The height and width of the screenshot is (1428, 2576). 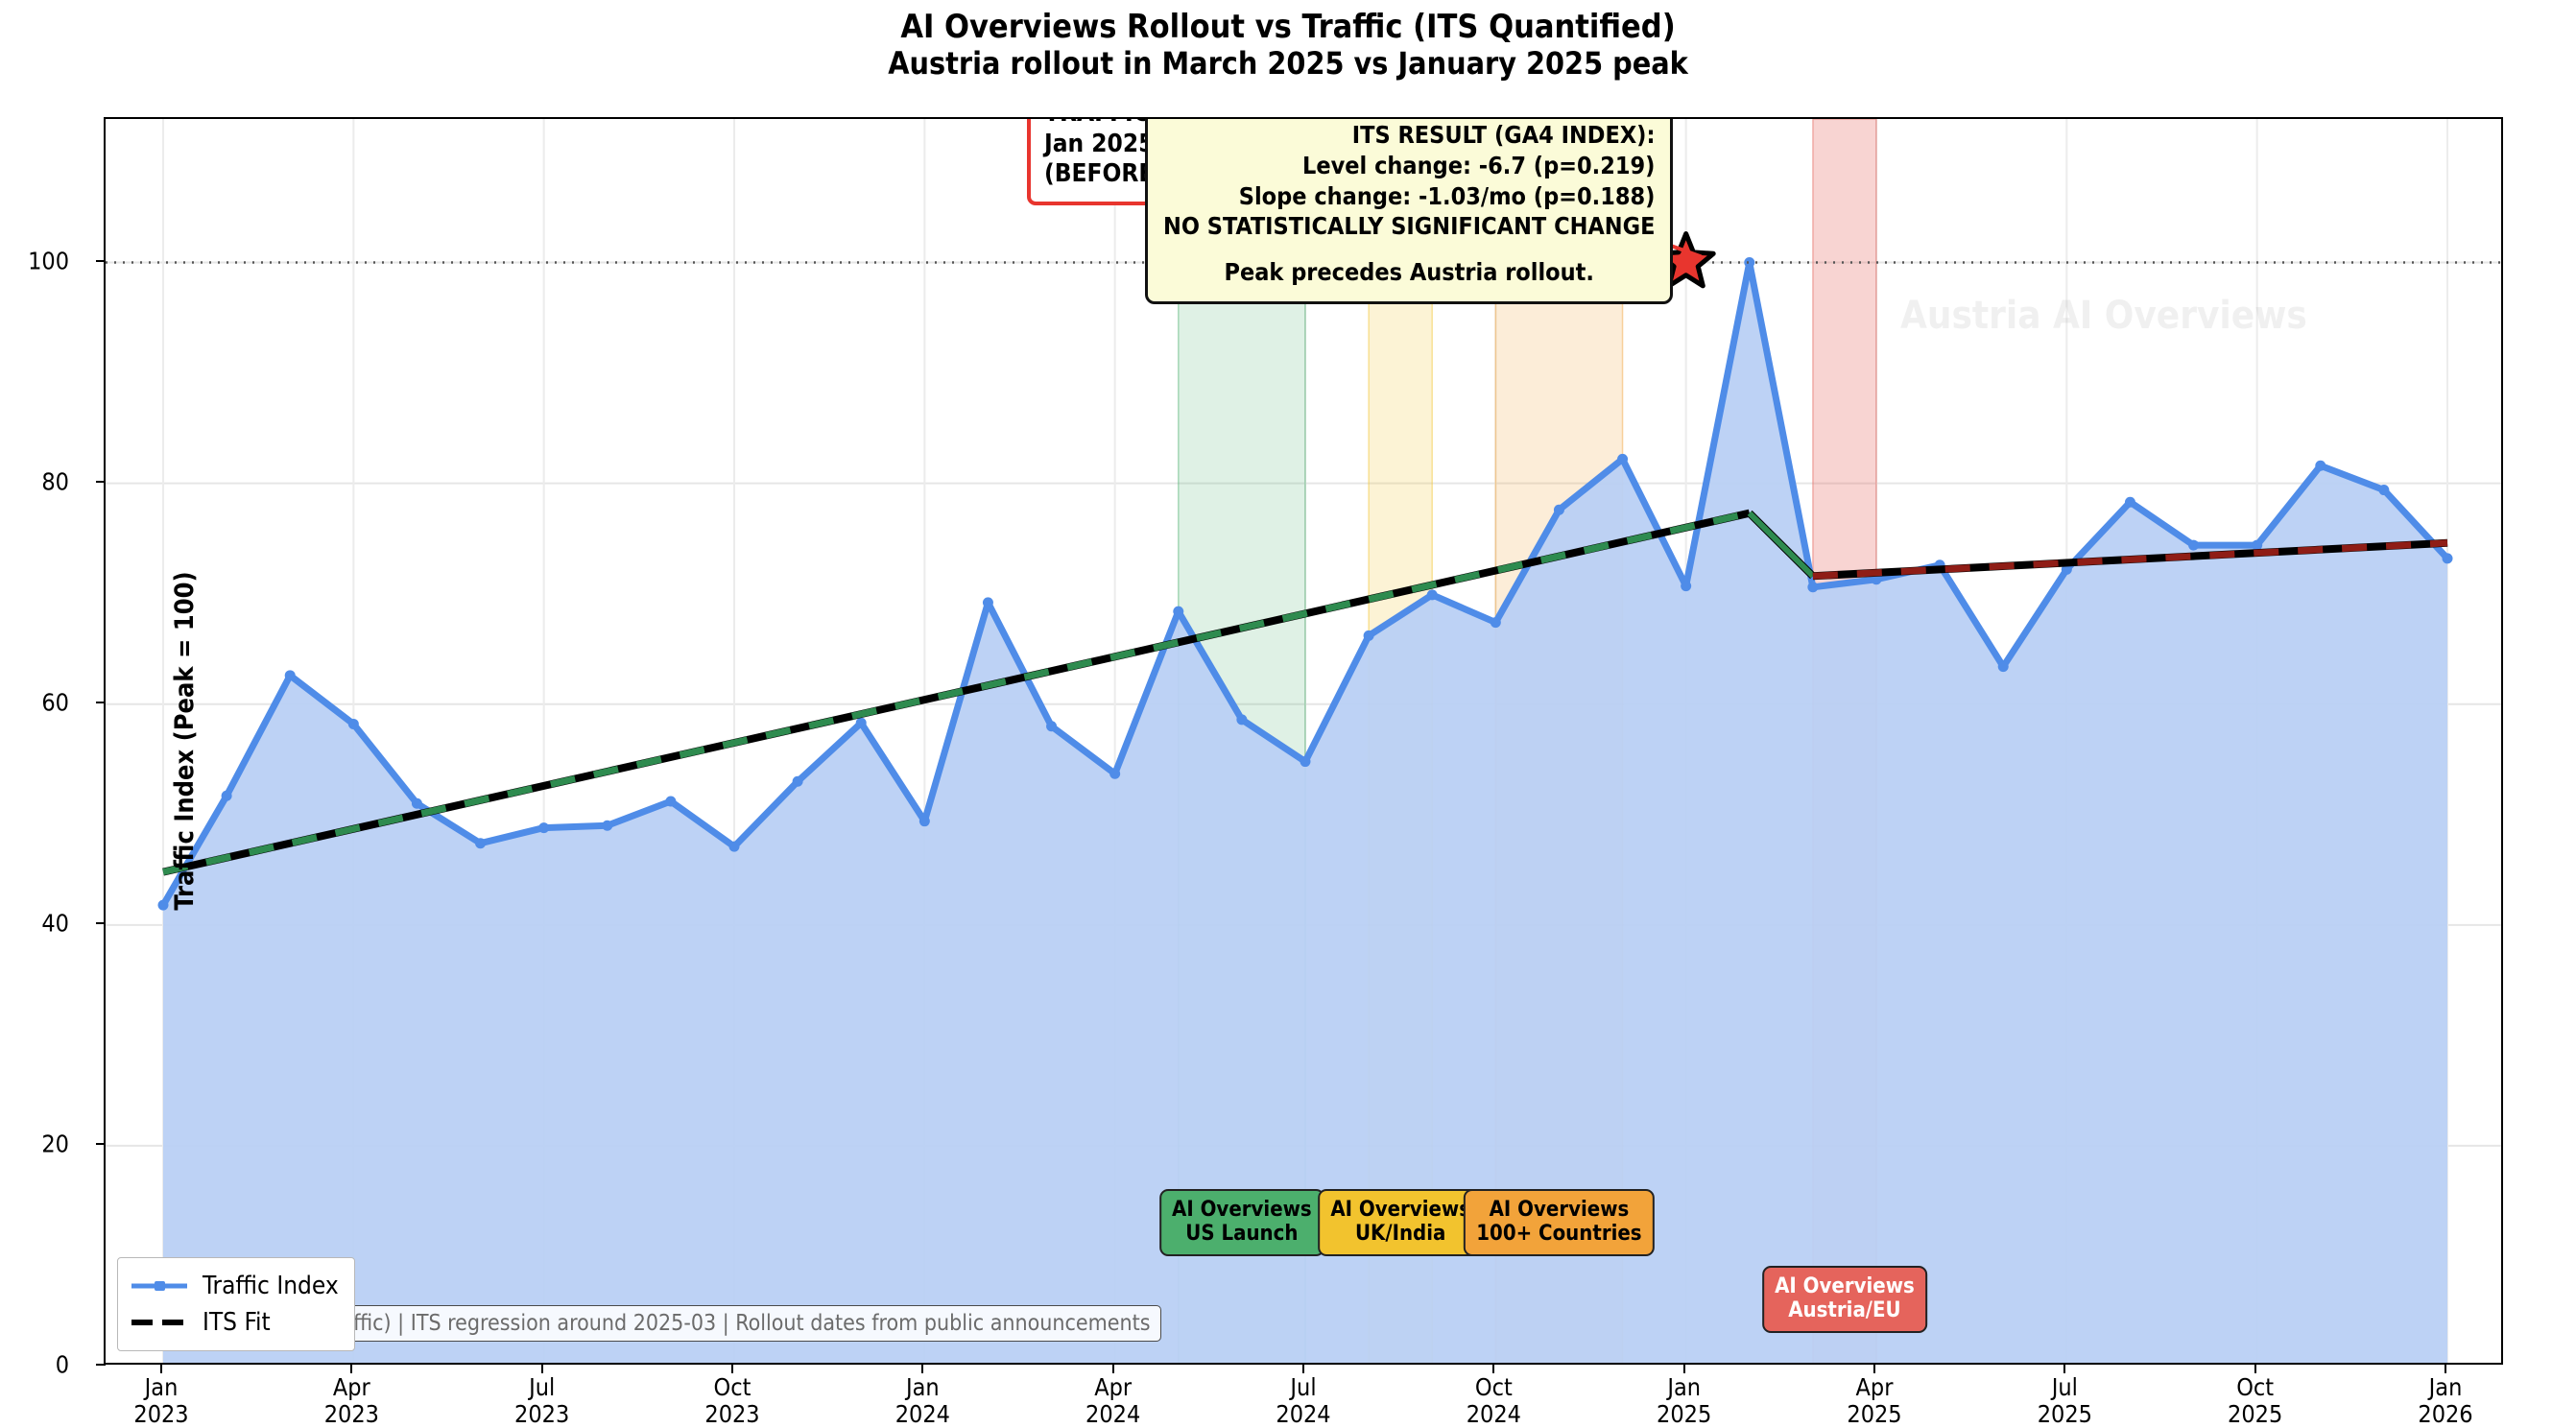 What do you see at coordinates (2445, 1414) in the screenshot?
I see `x-axis-tick-year: 2026` at bounding box center [2445, 1414].